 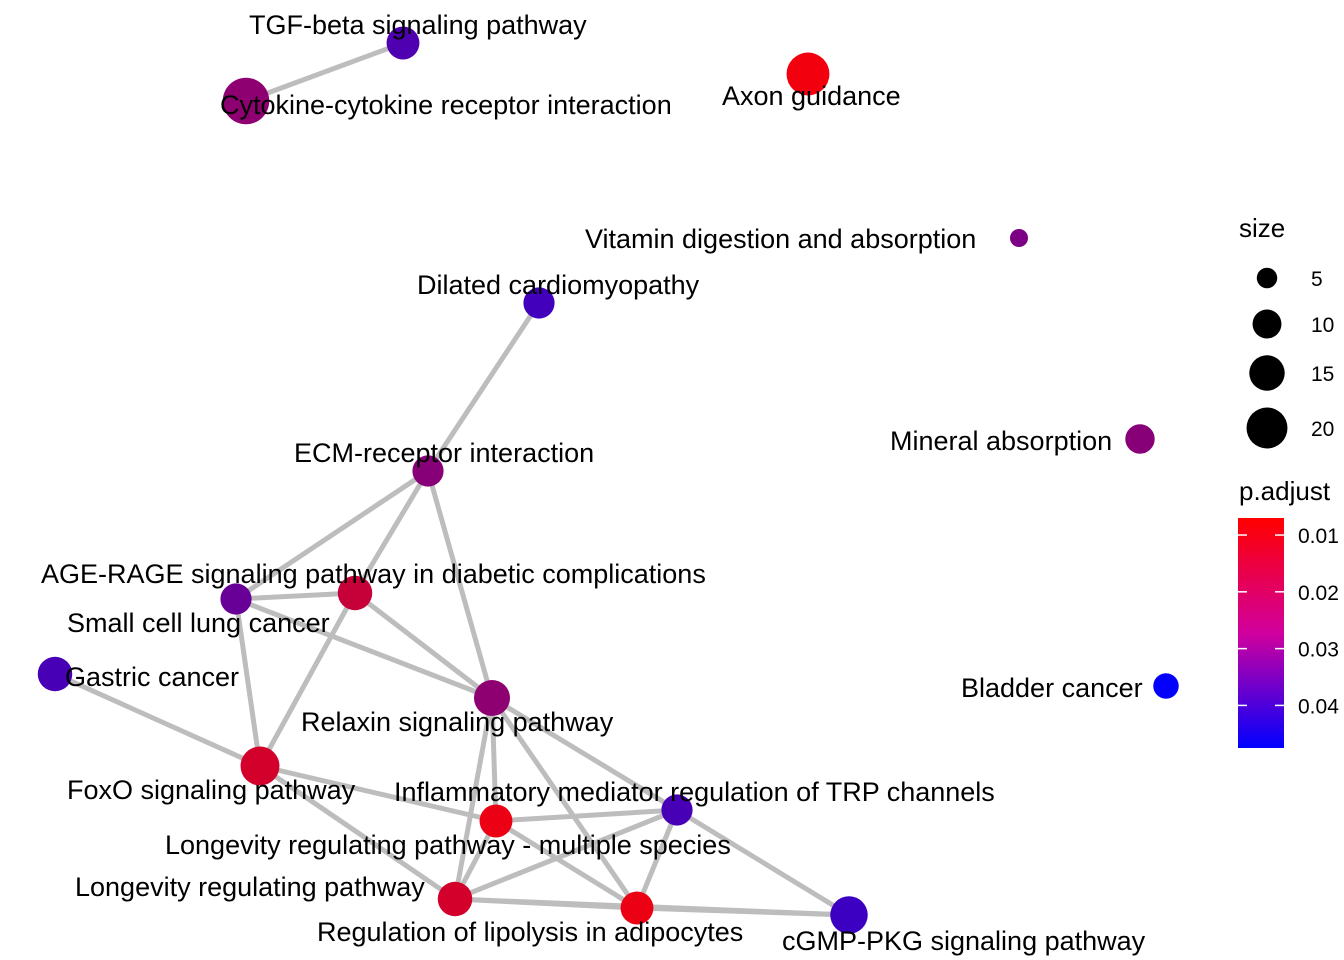 I want to click on node-tgf, so click(x=403, y=43).